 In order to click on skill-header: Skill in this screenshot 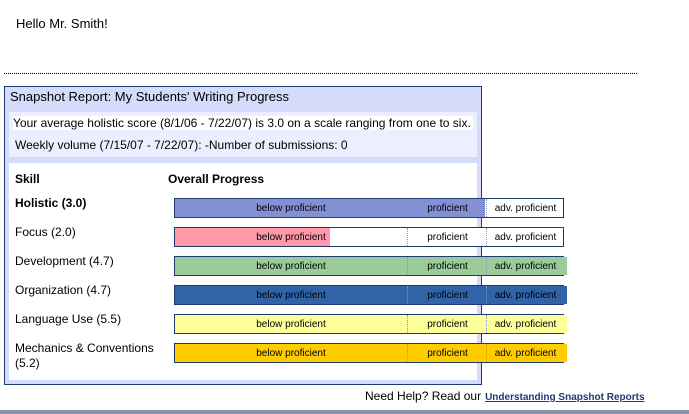, I will do `click(27, 179)`.